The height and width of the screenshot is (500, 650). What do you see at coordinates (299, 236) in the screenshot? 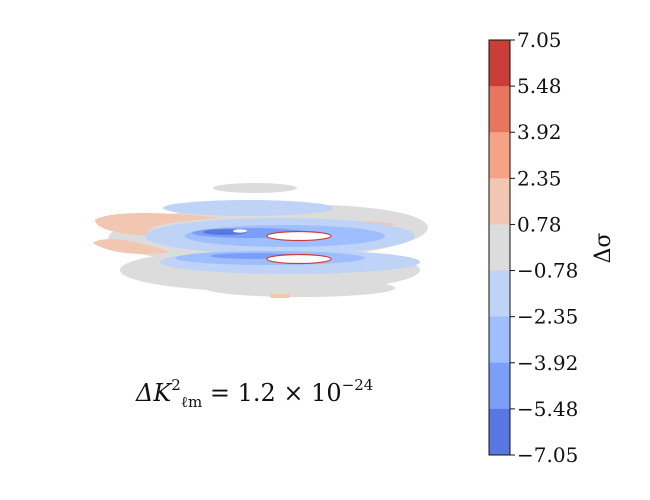
I see `contour-peak-upper` at bounding box center [299, 236].